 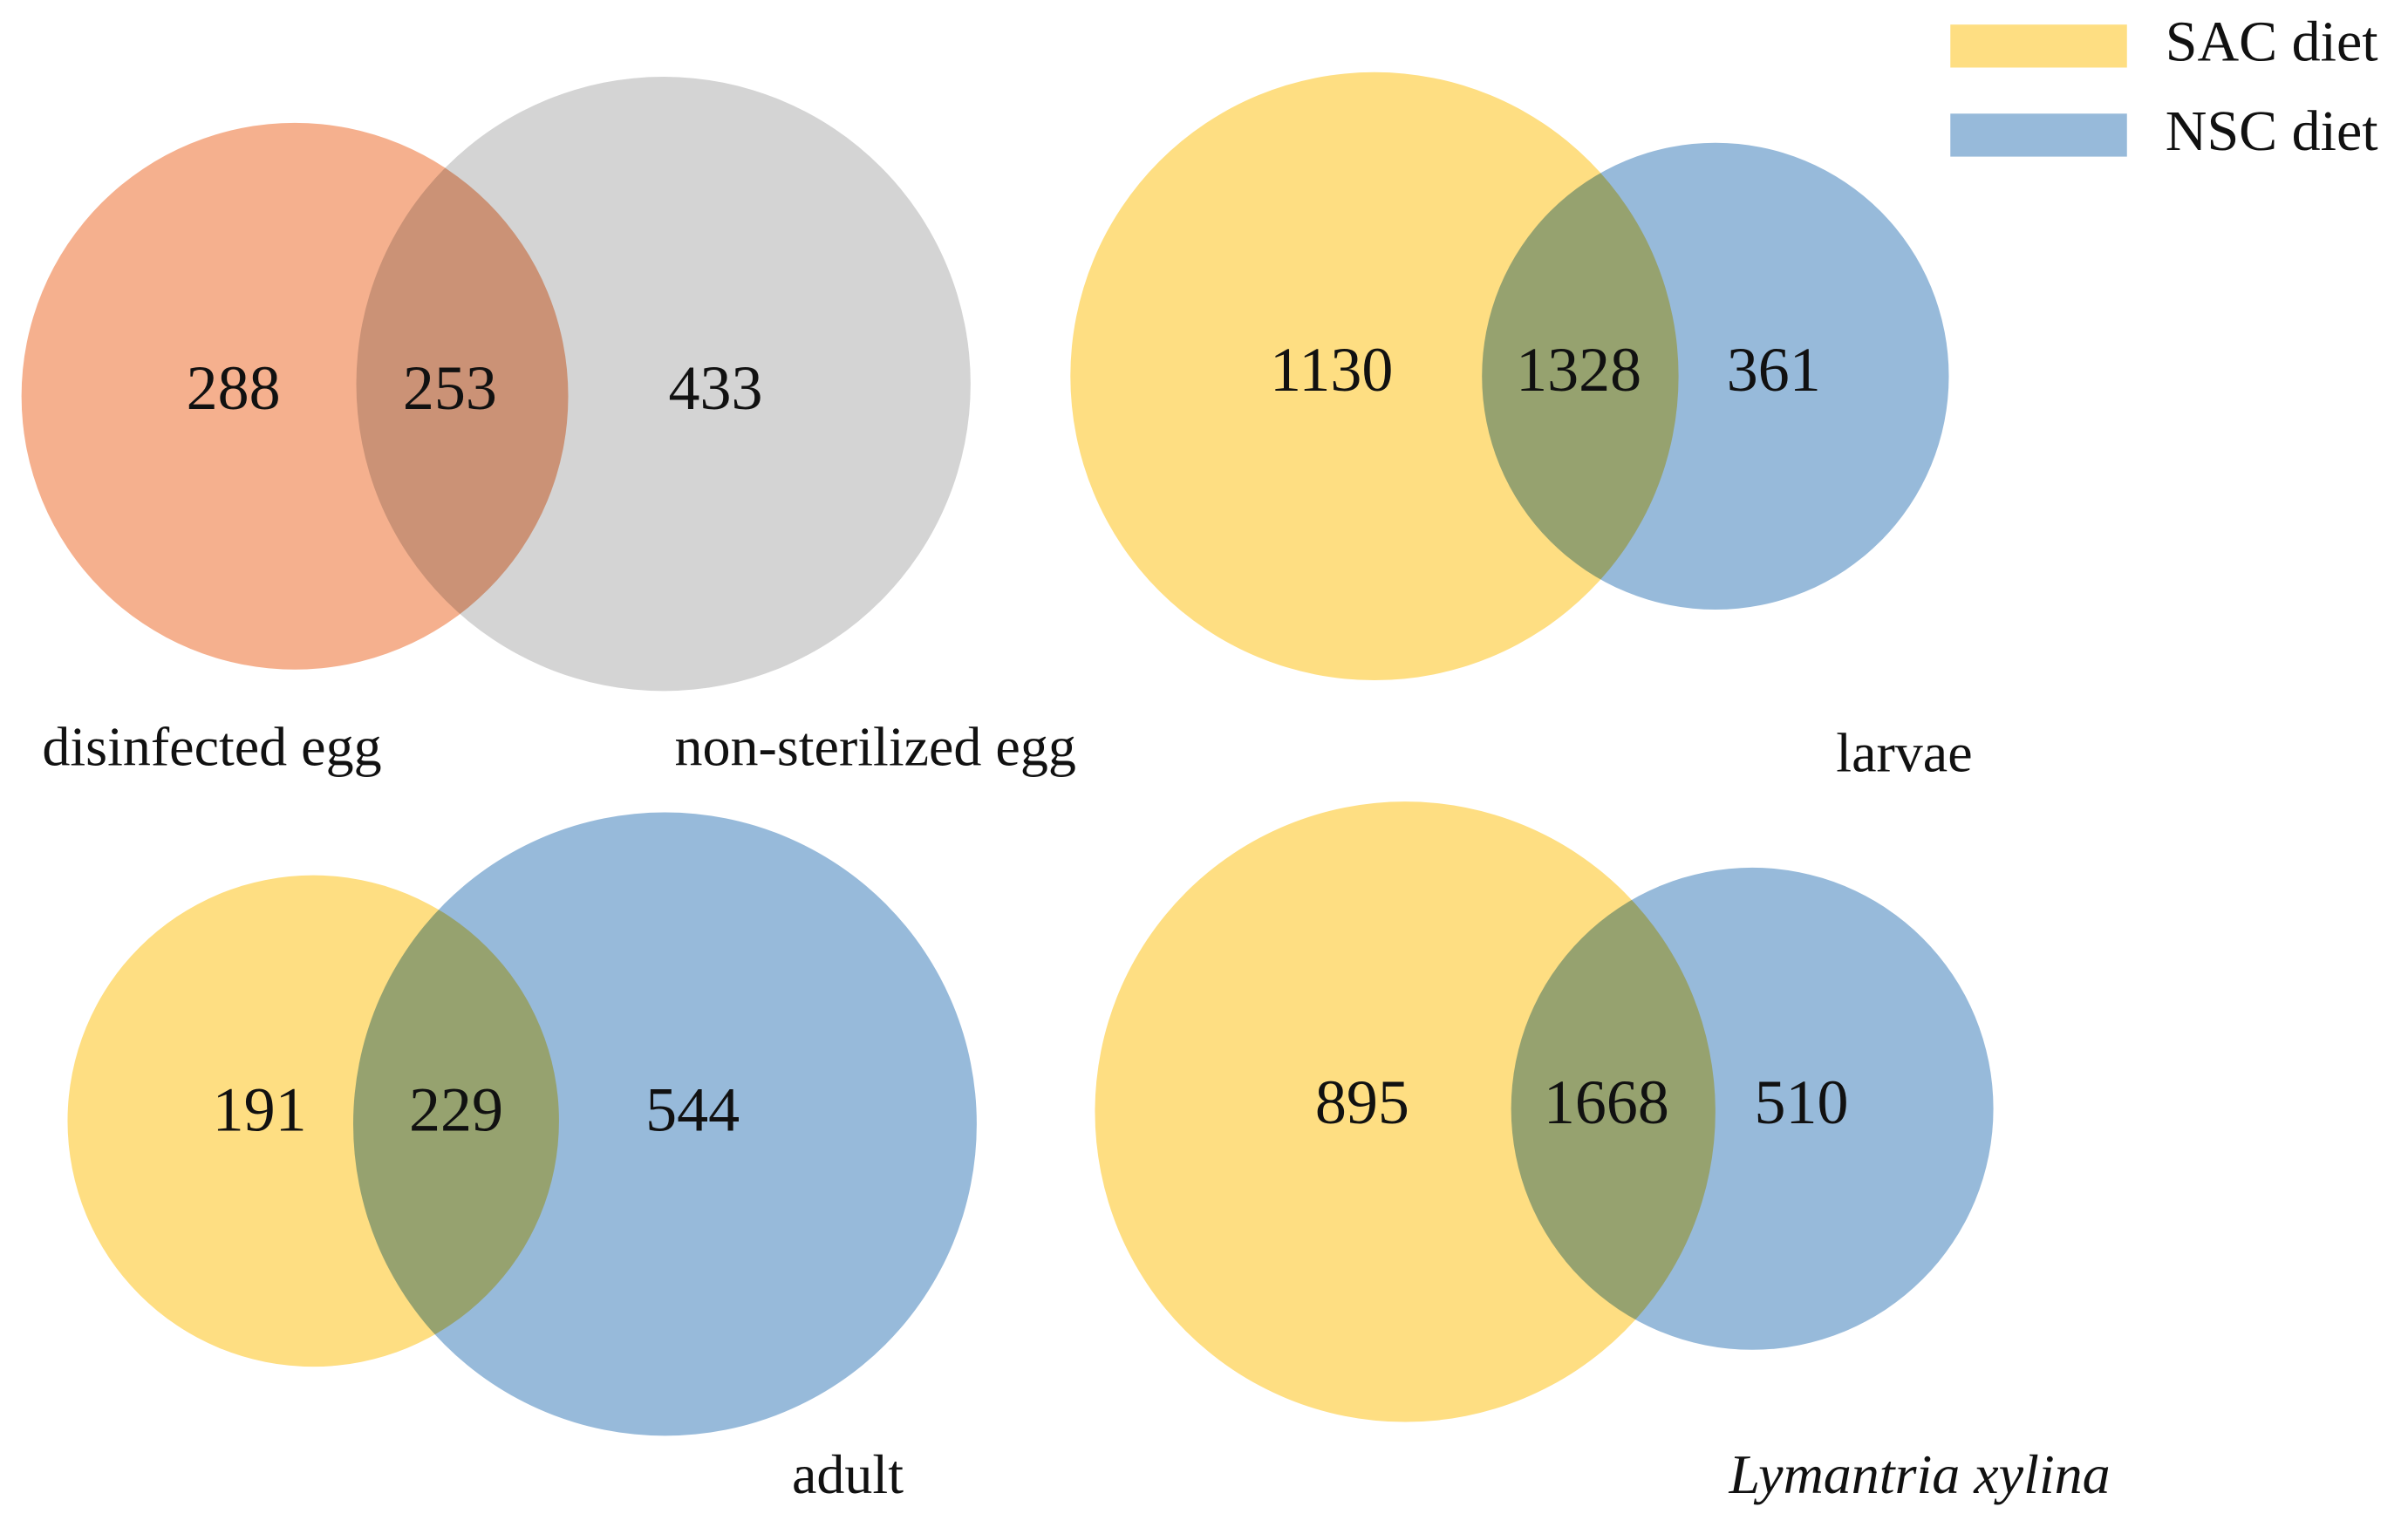 I want to click on set-label: non-sterilized egg, so click(x=875, y=747).